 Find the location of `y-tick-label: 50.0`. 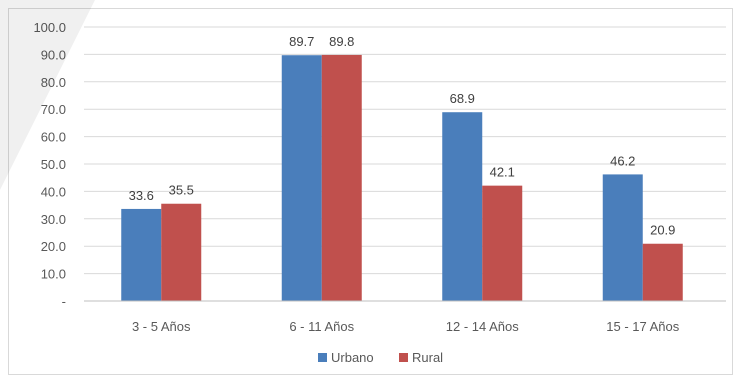

y-tick-label: 50.0 is located at coordinates (53, 164).